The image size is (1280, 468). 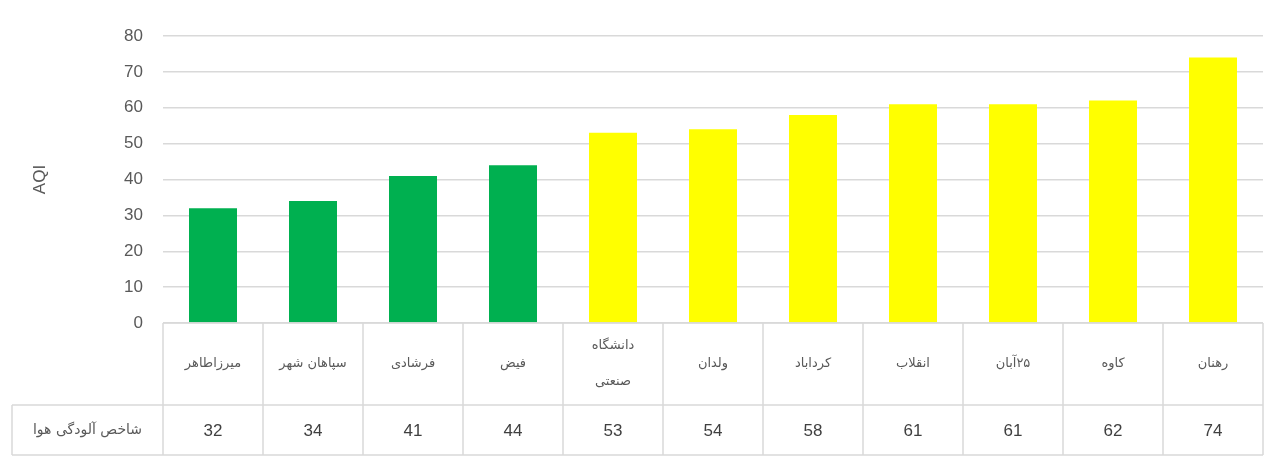 What do you see at coordinates (39, 179) in the screenshot?
I see `y-axis-title: AQI` at bounding box center [39, 179].